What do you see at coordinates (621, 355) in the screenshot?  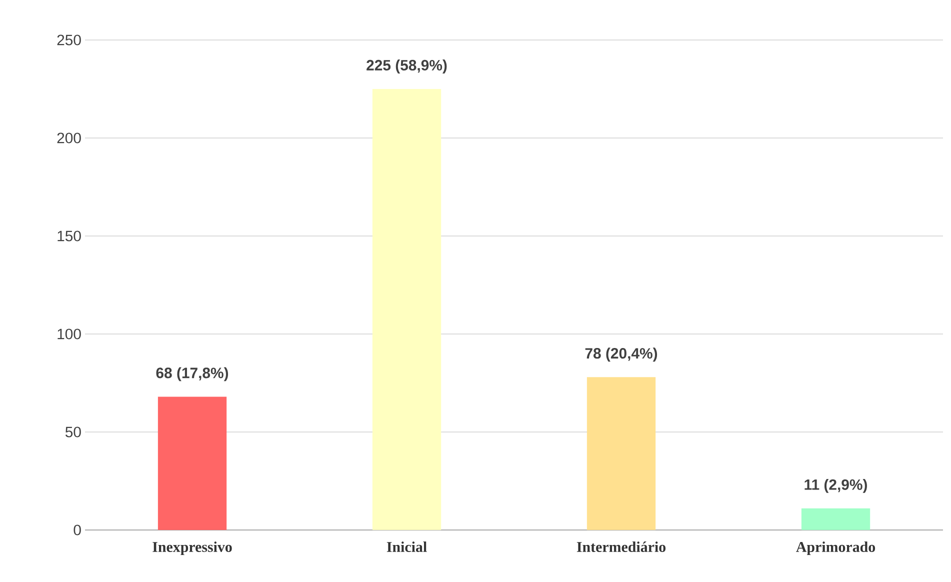 I see `data-label: 78 (20,4%)` at bounding box center [621, 355].